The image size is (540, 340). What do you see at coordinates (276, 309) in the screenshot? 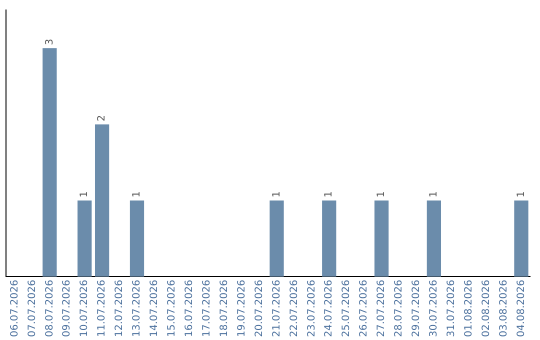
I see `x-tick-label: 21.07.2026` at bounding box center [276, 309].